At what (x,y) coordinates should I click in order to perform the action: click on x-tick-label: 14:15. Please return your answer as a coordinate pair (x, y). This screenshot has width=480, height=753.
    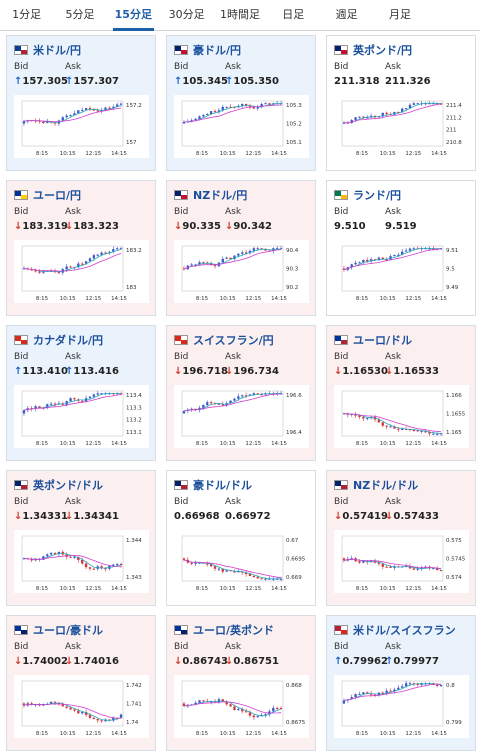
    Looking at the image, I should click on (119, 734).